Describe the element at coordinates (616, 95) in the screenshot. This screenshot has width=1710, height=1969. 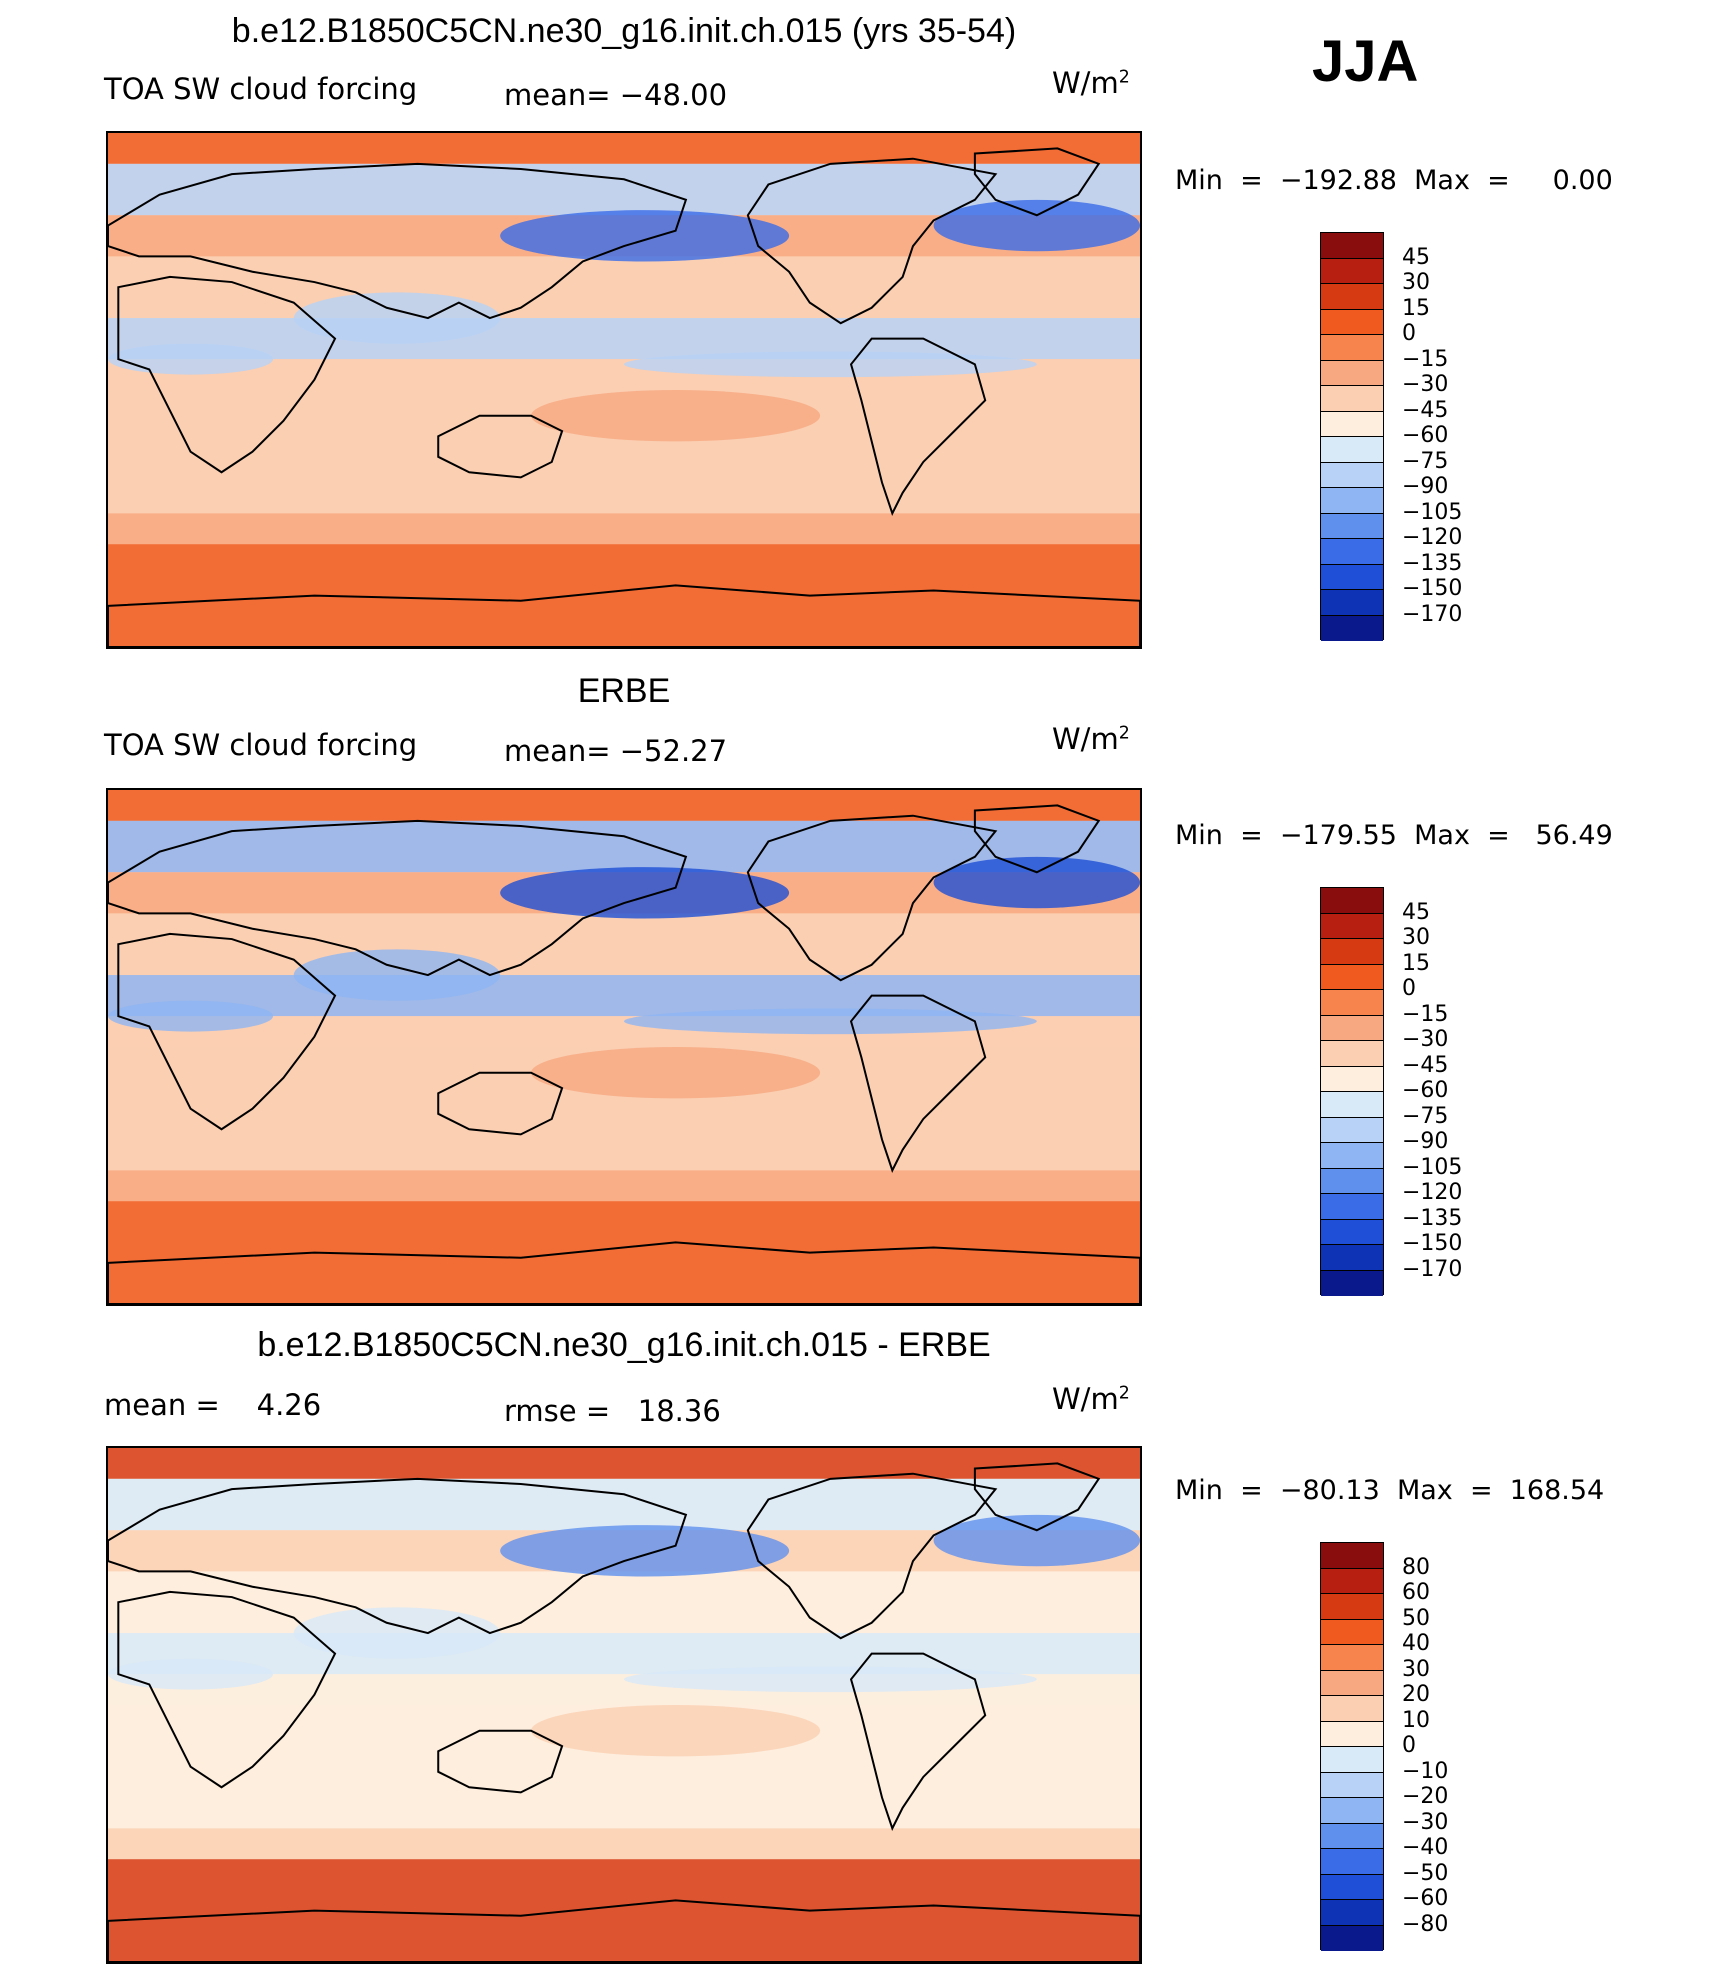
I see `panel-center-label: mean= −48.00` at that location.